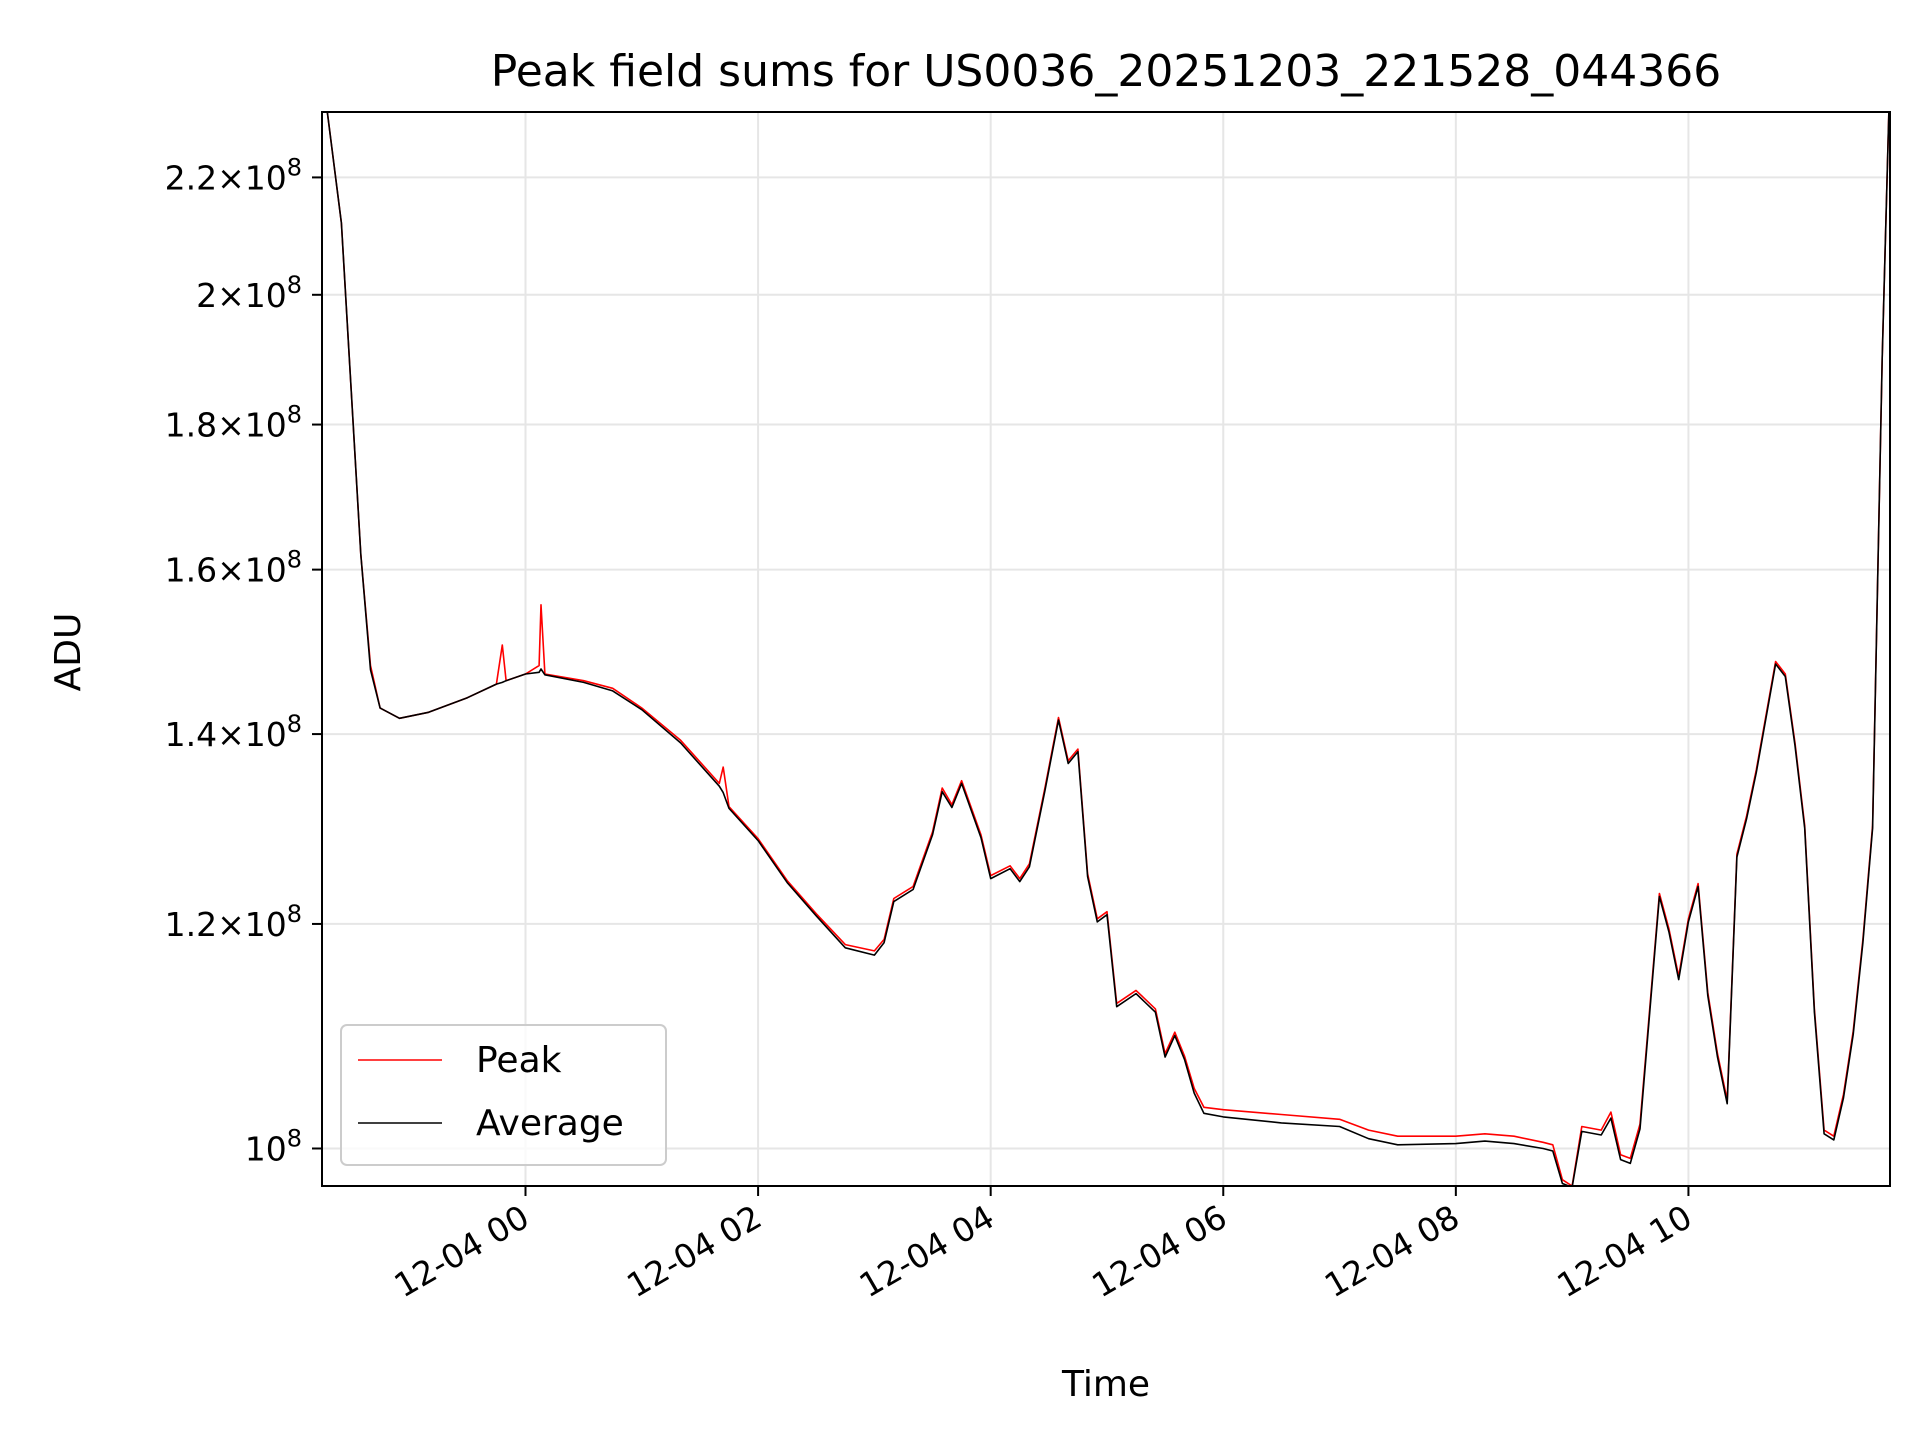 The image size is (1920, 1440). Describe the element at coordinates (233, 423) in the screenshot. I see `y-tick-label: 1.8×108` at that location.